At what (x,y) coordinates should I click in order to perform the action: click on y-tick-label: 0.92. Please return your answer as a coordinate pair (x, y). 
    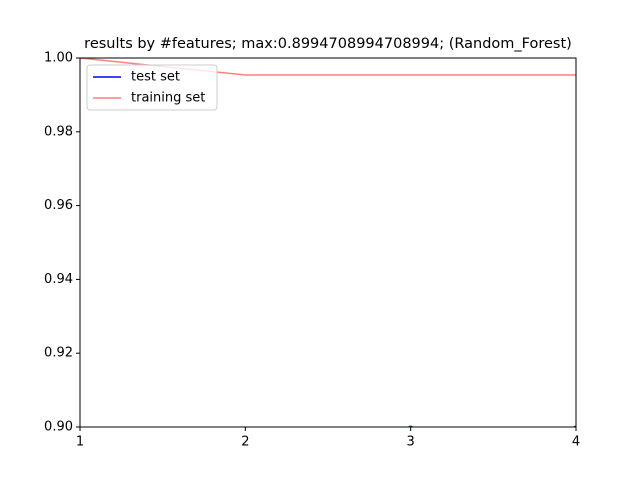
    Looking at the image, I should click on (58, 353).